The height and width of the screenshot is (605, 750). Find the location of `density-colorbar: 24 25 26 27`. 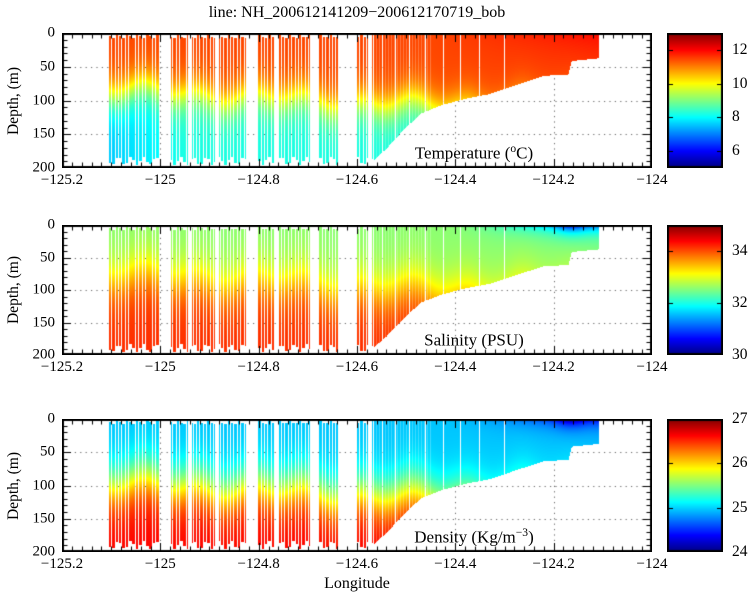

density-colorbar: 24 25 26 27 is located at coordinates (707, 485).